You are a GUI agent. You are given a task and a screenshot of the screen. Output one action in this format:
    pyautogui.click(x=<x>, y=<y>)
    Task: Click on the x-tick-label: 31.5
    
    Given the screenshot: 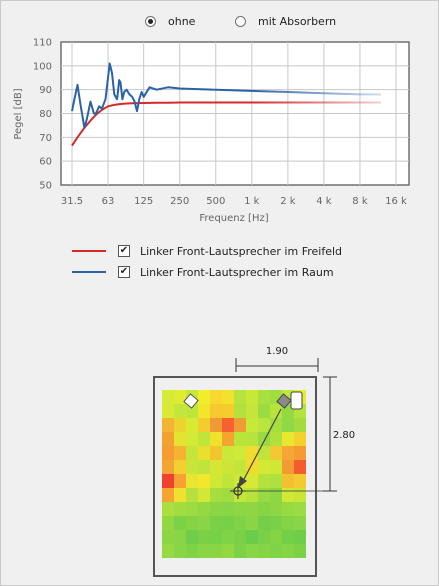 What is the action you would take?
    pyautogui.click(x=72, y=201)
    